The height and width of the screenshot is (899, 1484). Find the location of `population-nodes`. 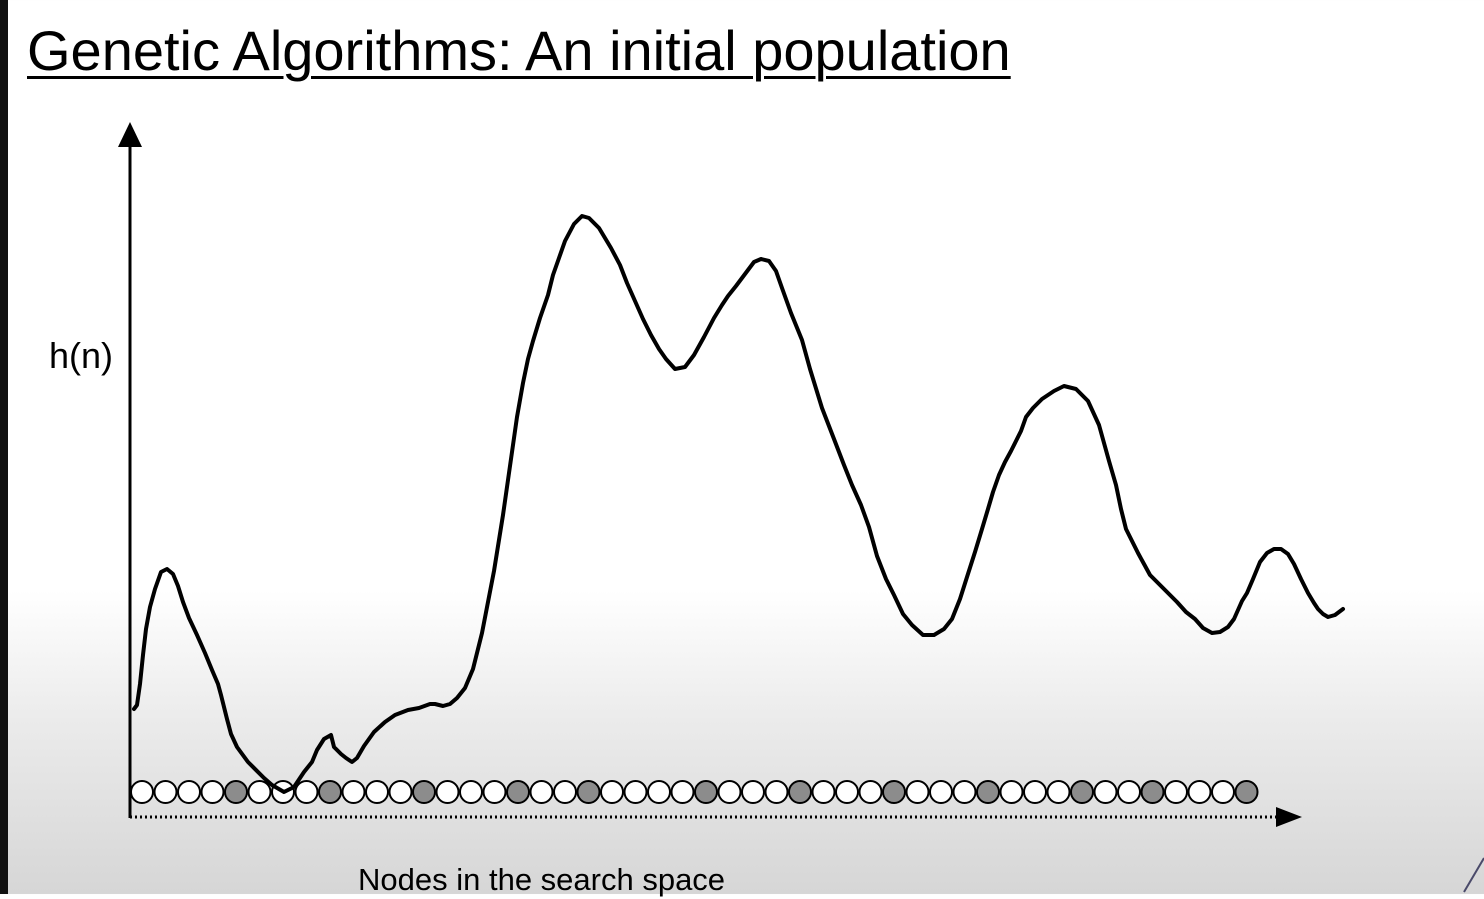

population-nodes is located at coordinates (694, 792).